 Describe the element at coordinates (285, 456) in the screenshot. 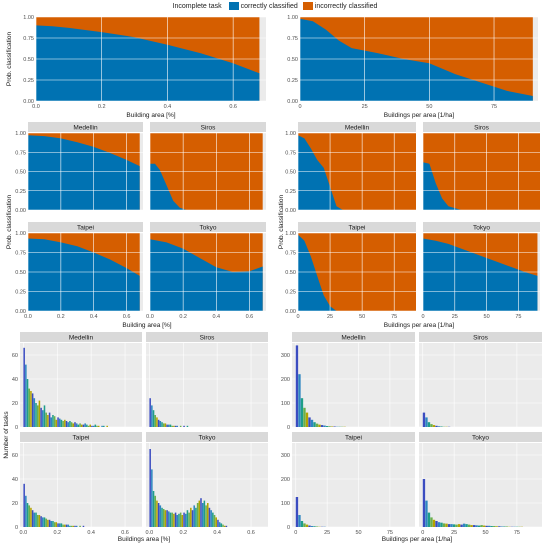

I see `y-tick-label: 300` at that location.